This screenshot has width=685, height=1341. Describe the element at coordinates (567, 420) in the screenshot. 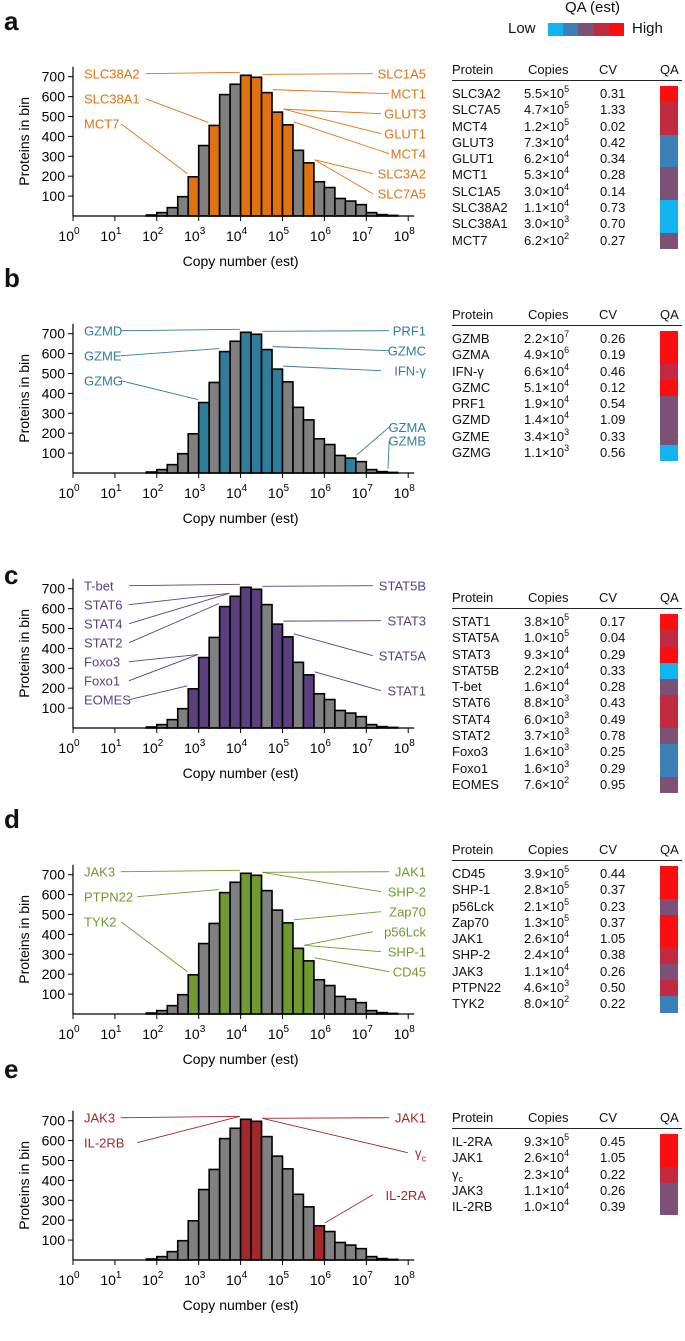

I see `table-row: GZMD 1.4×104 1.09` at that location.